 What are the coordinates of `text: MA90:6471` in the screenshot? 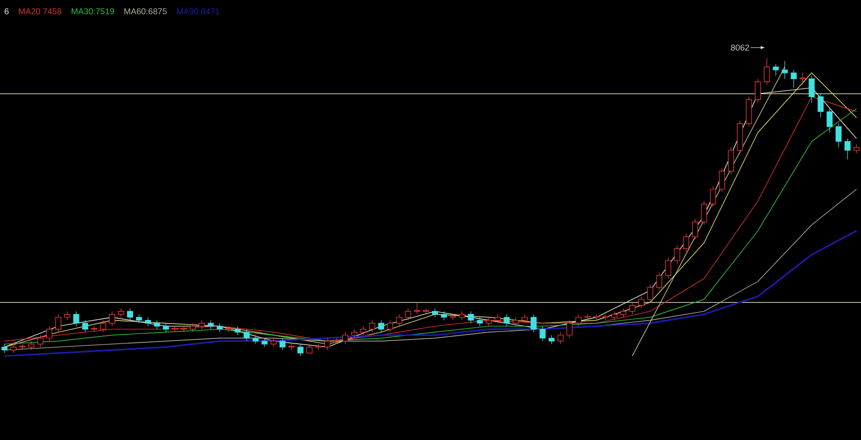 It's located at (198, 11).